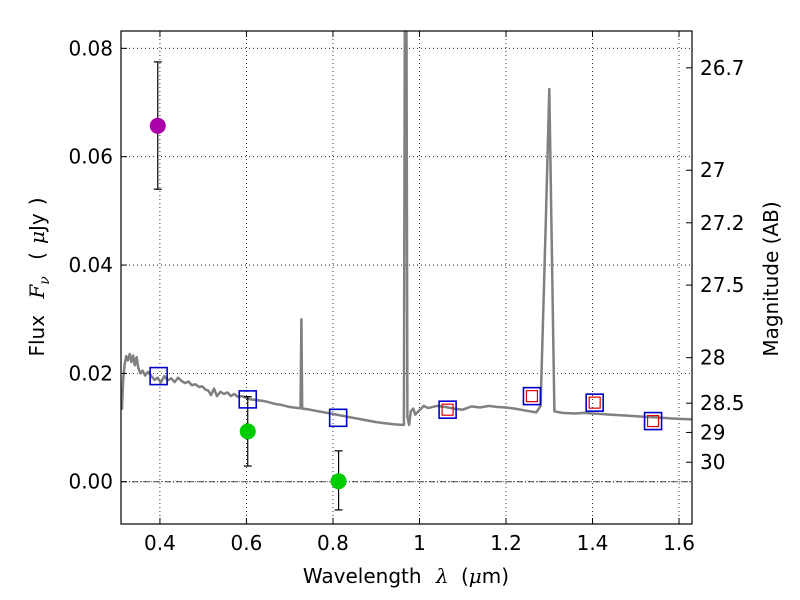 Image resolution: width=800 pixels, height=600 pixels. I want to click on mag-tick-label: 26.7, so click(722, 68).